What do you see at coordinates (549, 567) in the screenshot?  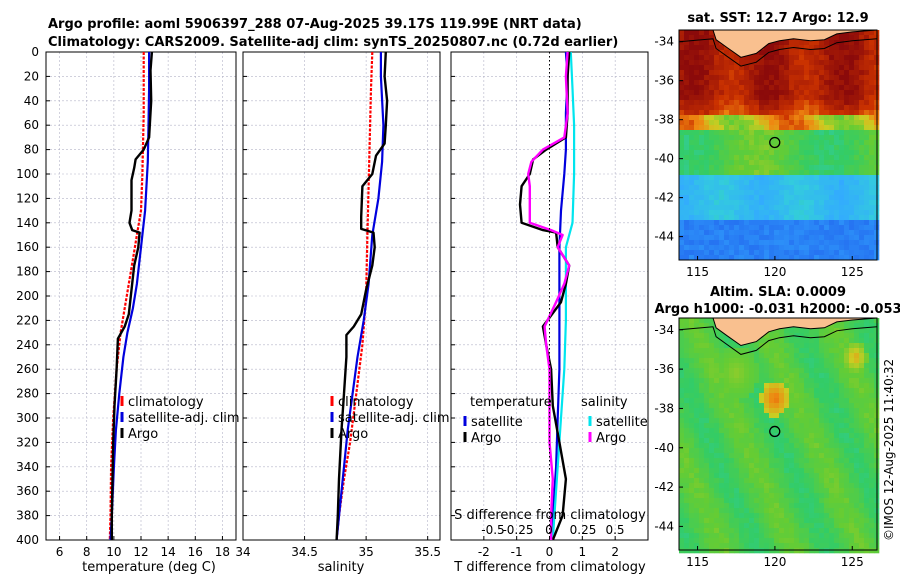 I see `difference-xlabel: T difference from climatology` at bounding box center [549, 567].